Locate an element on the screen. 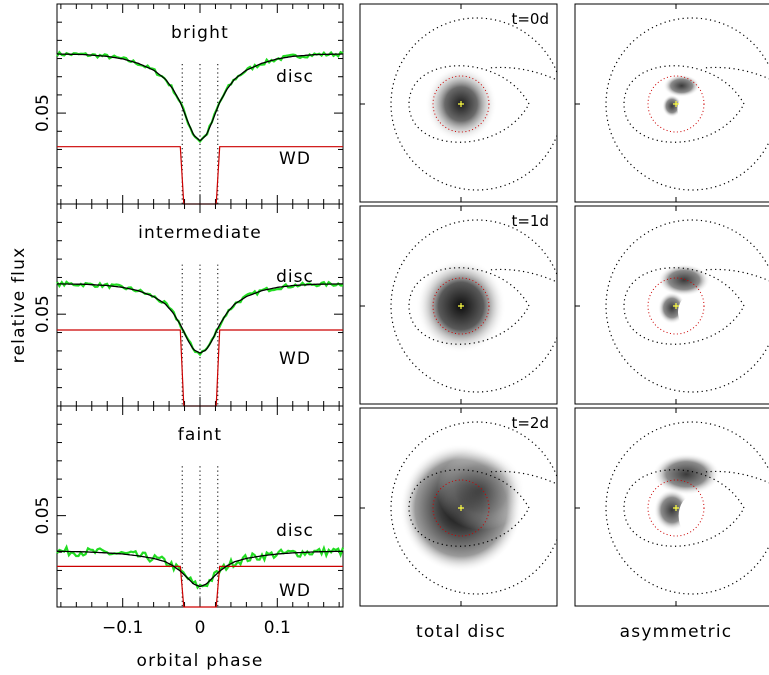 Image resolution: width=769 pixels, height=675 pixels. row-title: faint is located at coordinates (200, 435).